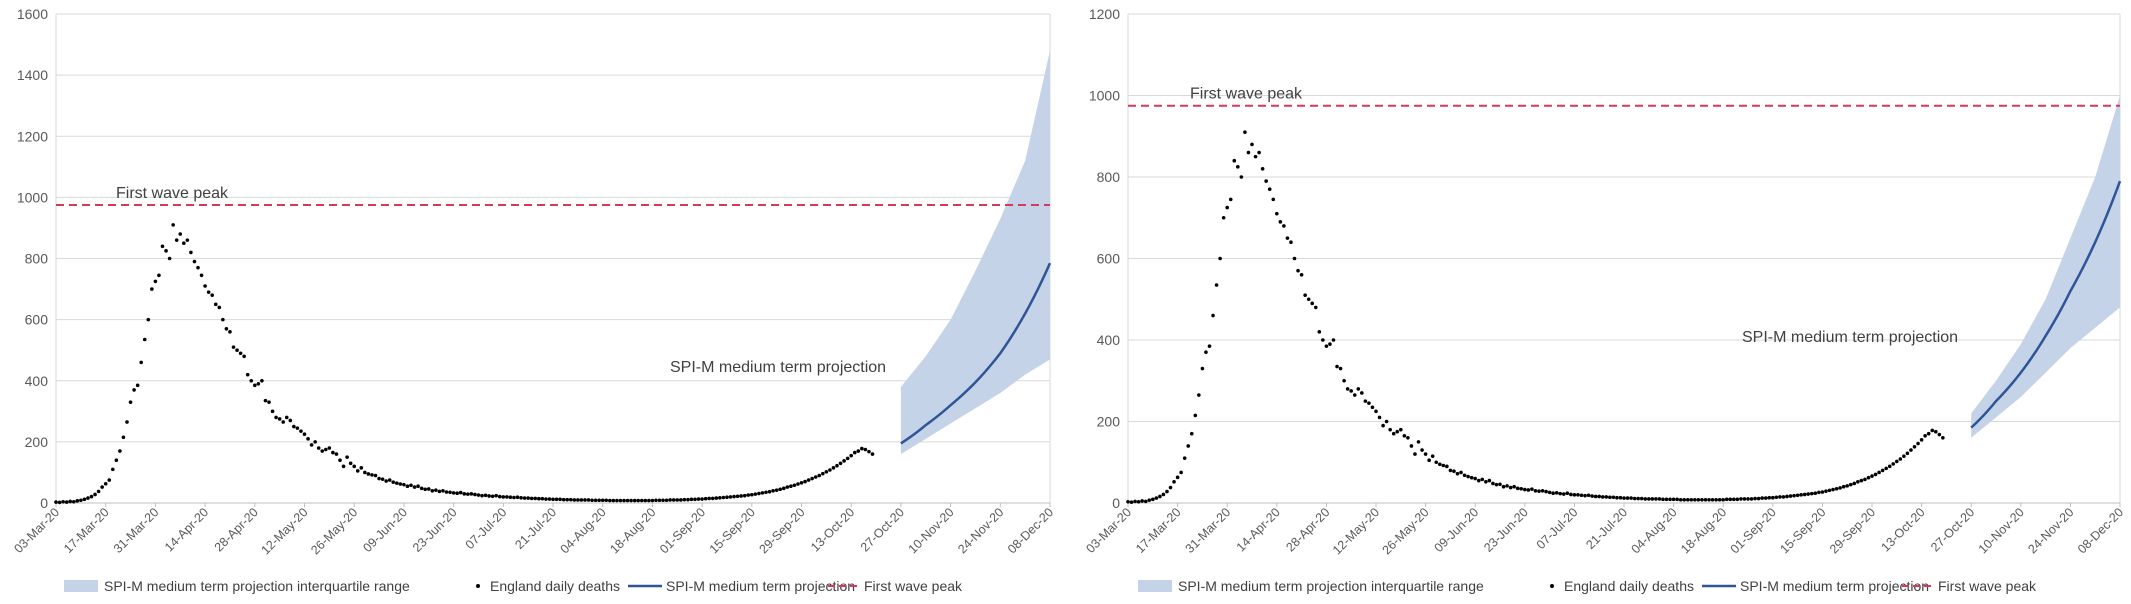 This screenshot has height=604, width=2131. Describe the element at coordinates (172, 193) in the screenshot. I see `first-wave-peak-label: First wave peak` at that location.